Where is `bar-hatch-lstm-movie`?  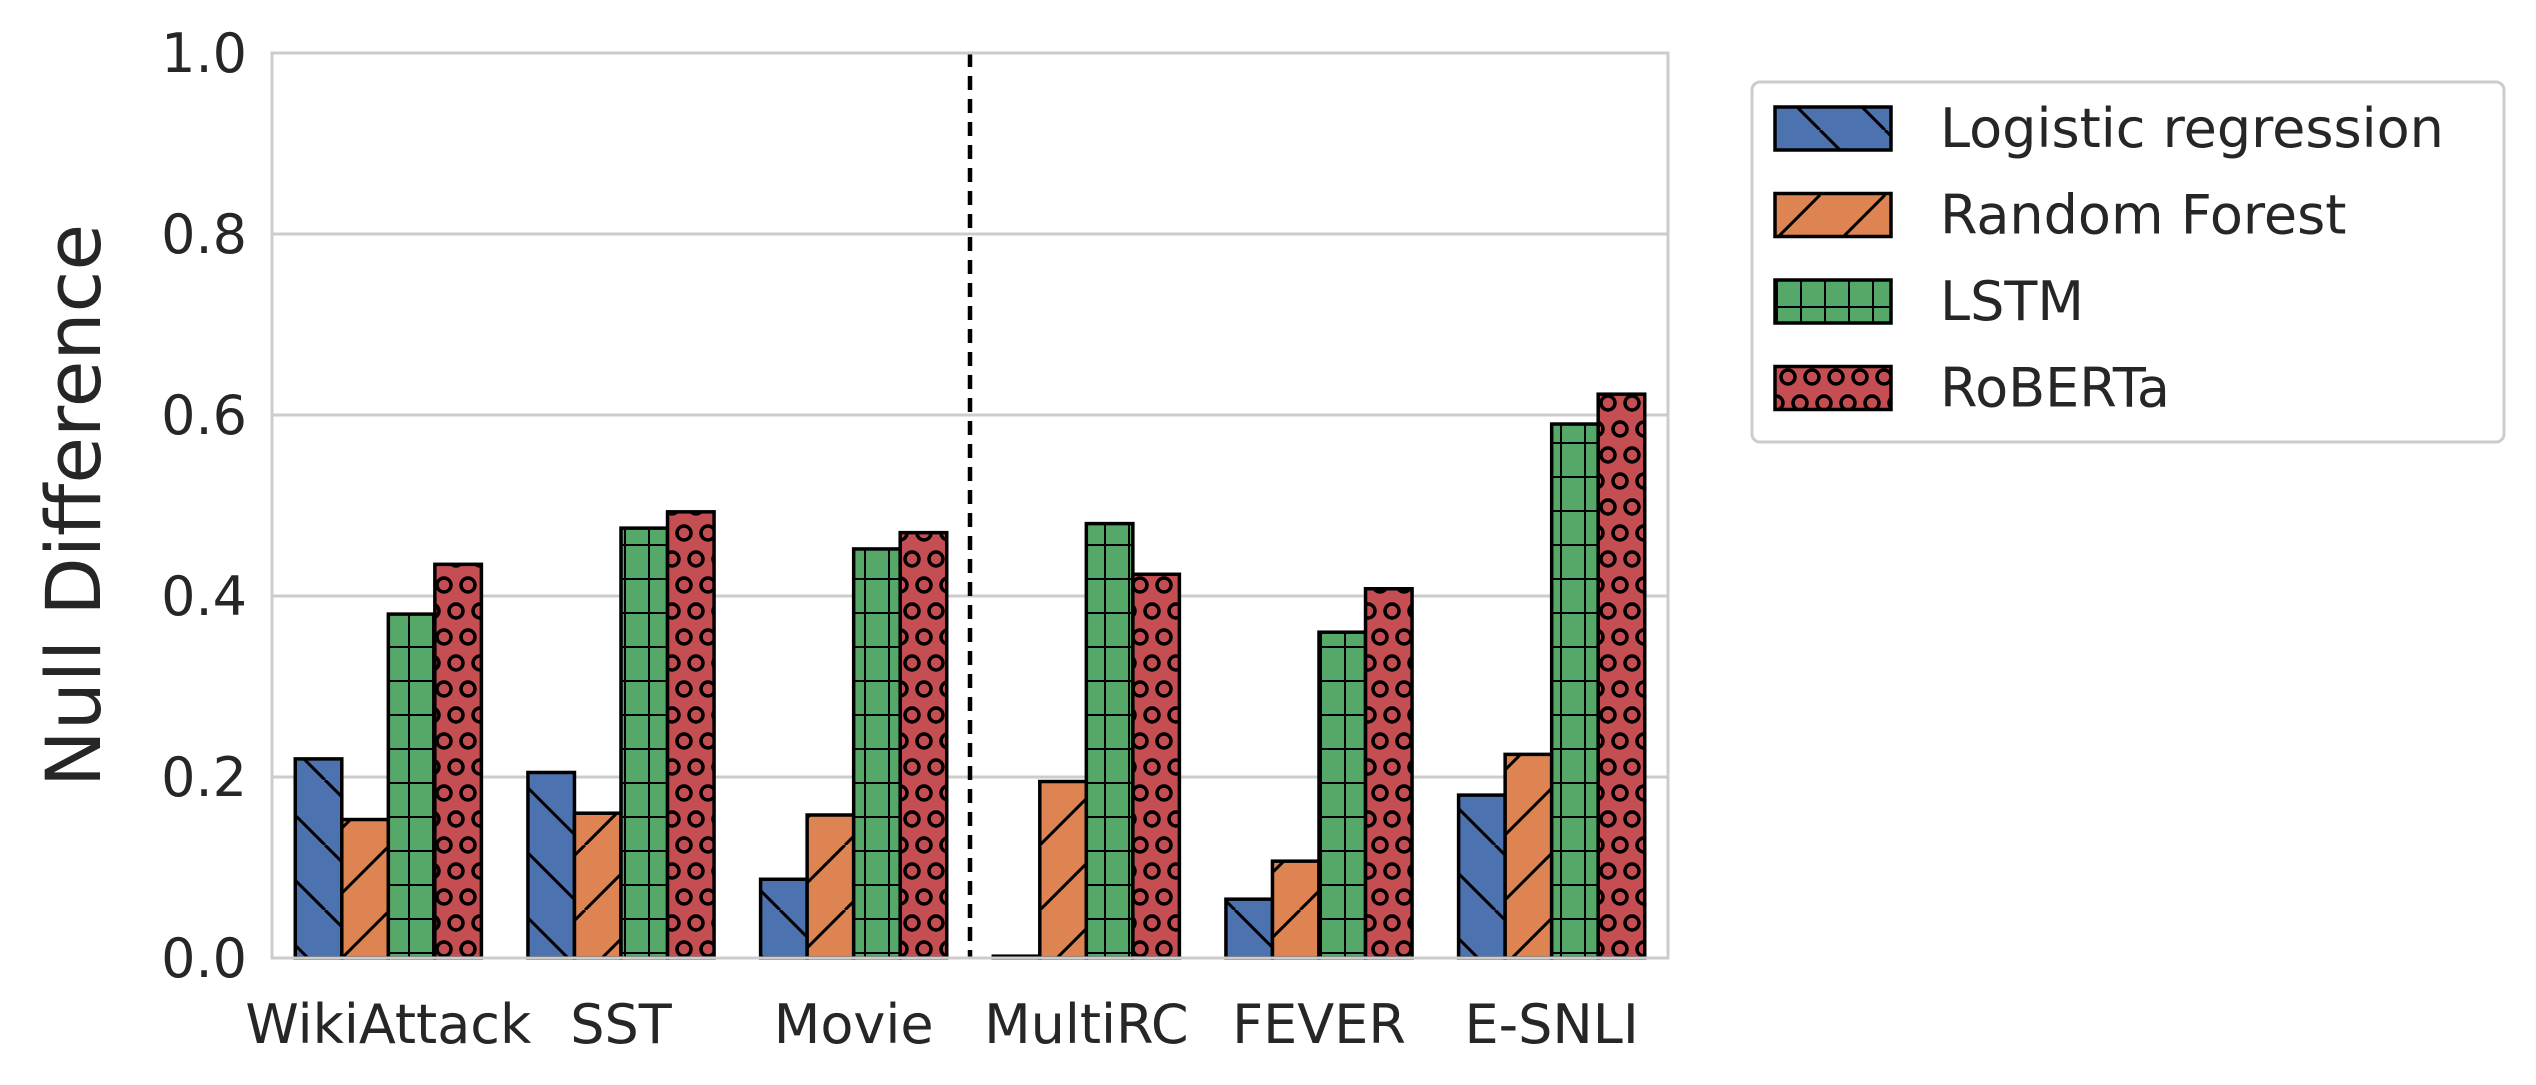 bar-hatch-lstm-movie is located at coordinates (876, 753).